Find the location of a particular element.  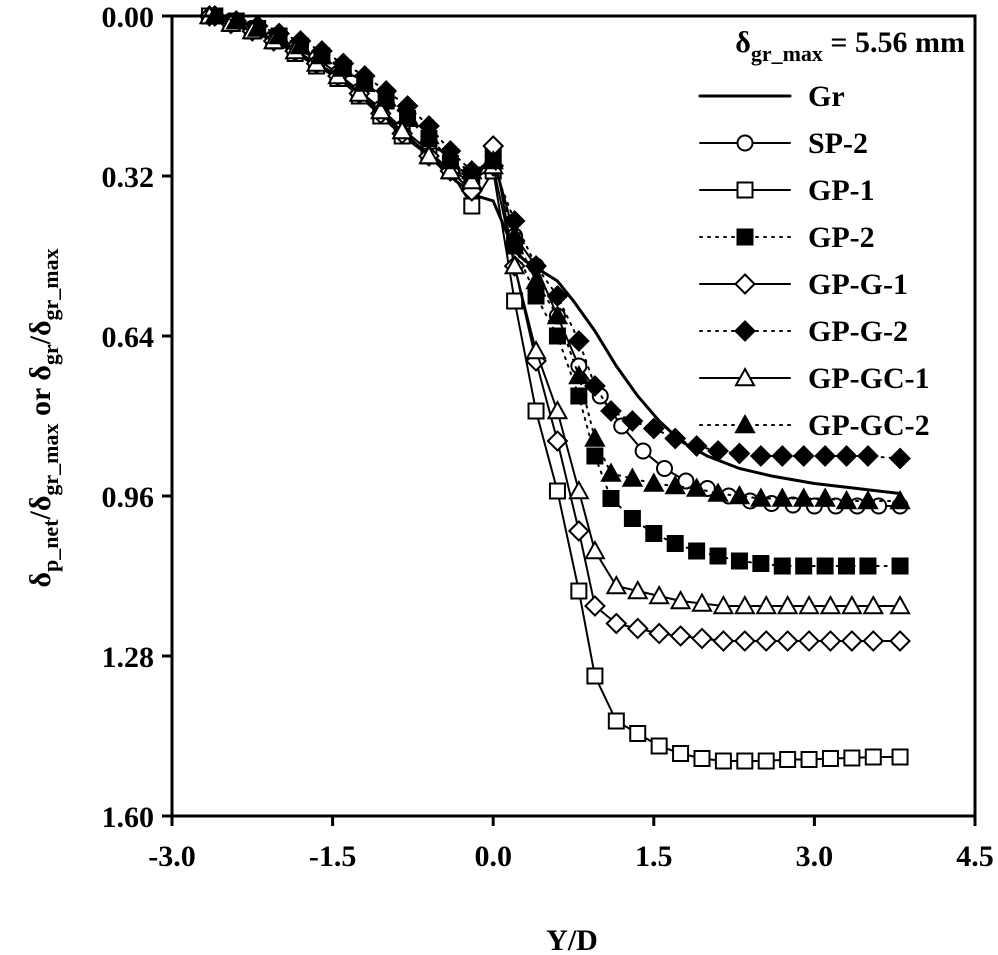

x-tick-label: 3.0 is located at coordinates (815, 856).